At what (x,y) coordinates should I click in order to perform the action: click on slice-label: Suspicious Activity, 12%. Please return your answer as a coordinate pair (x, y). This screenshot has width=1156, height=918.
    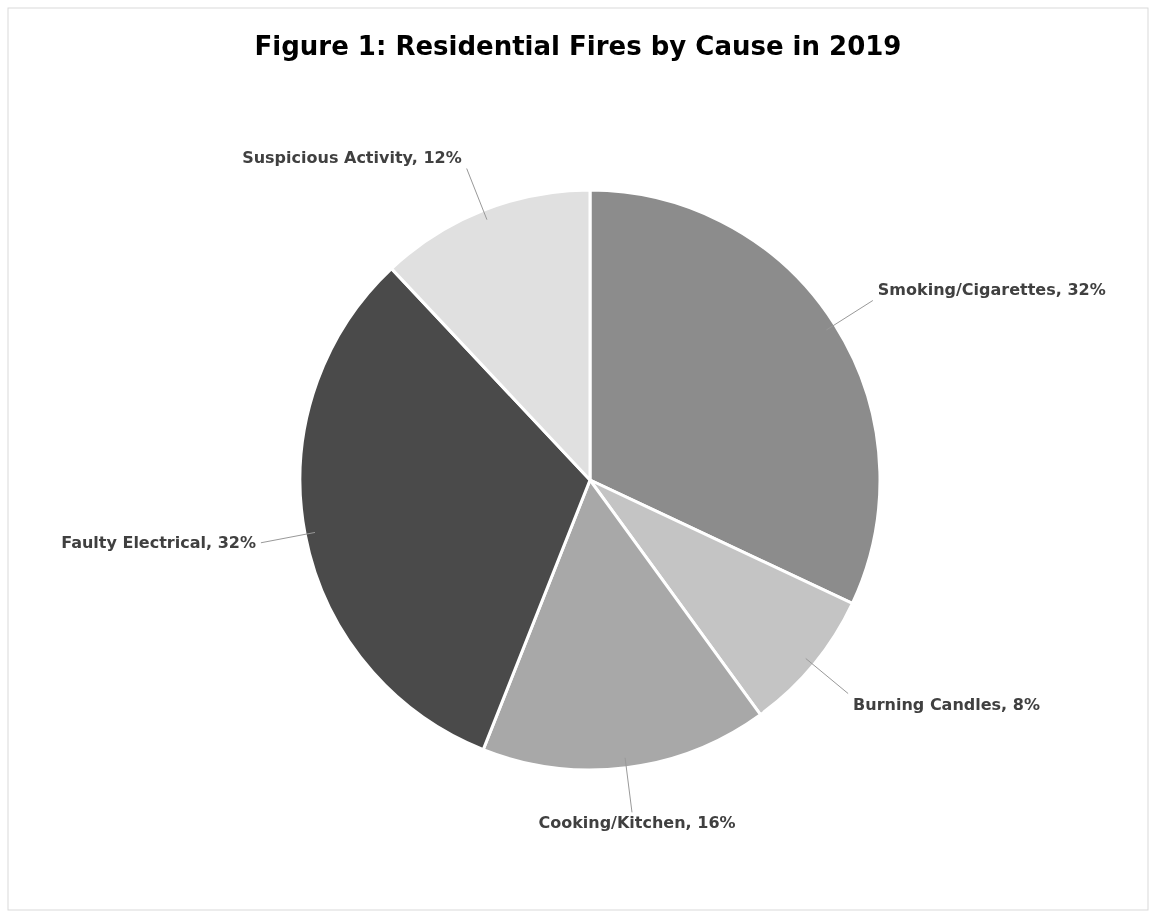
    Looking at the image, I should click on (352, 157).